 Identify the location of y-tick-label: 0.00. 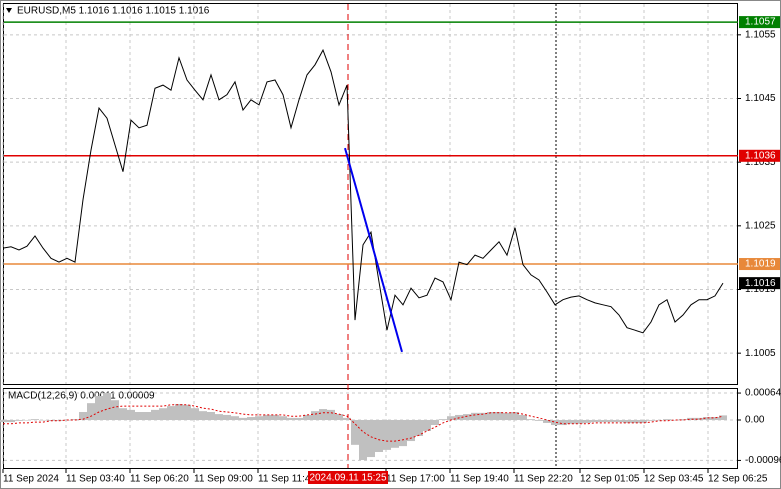
(755, 420).